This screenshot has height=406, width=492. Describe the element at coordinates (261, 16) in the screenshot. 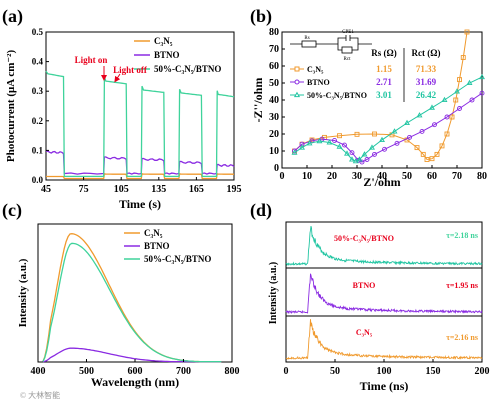

I see `panel-label-b: (b)` at that location.